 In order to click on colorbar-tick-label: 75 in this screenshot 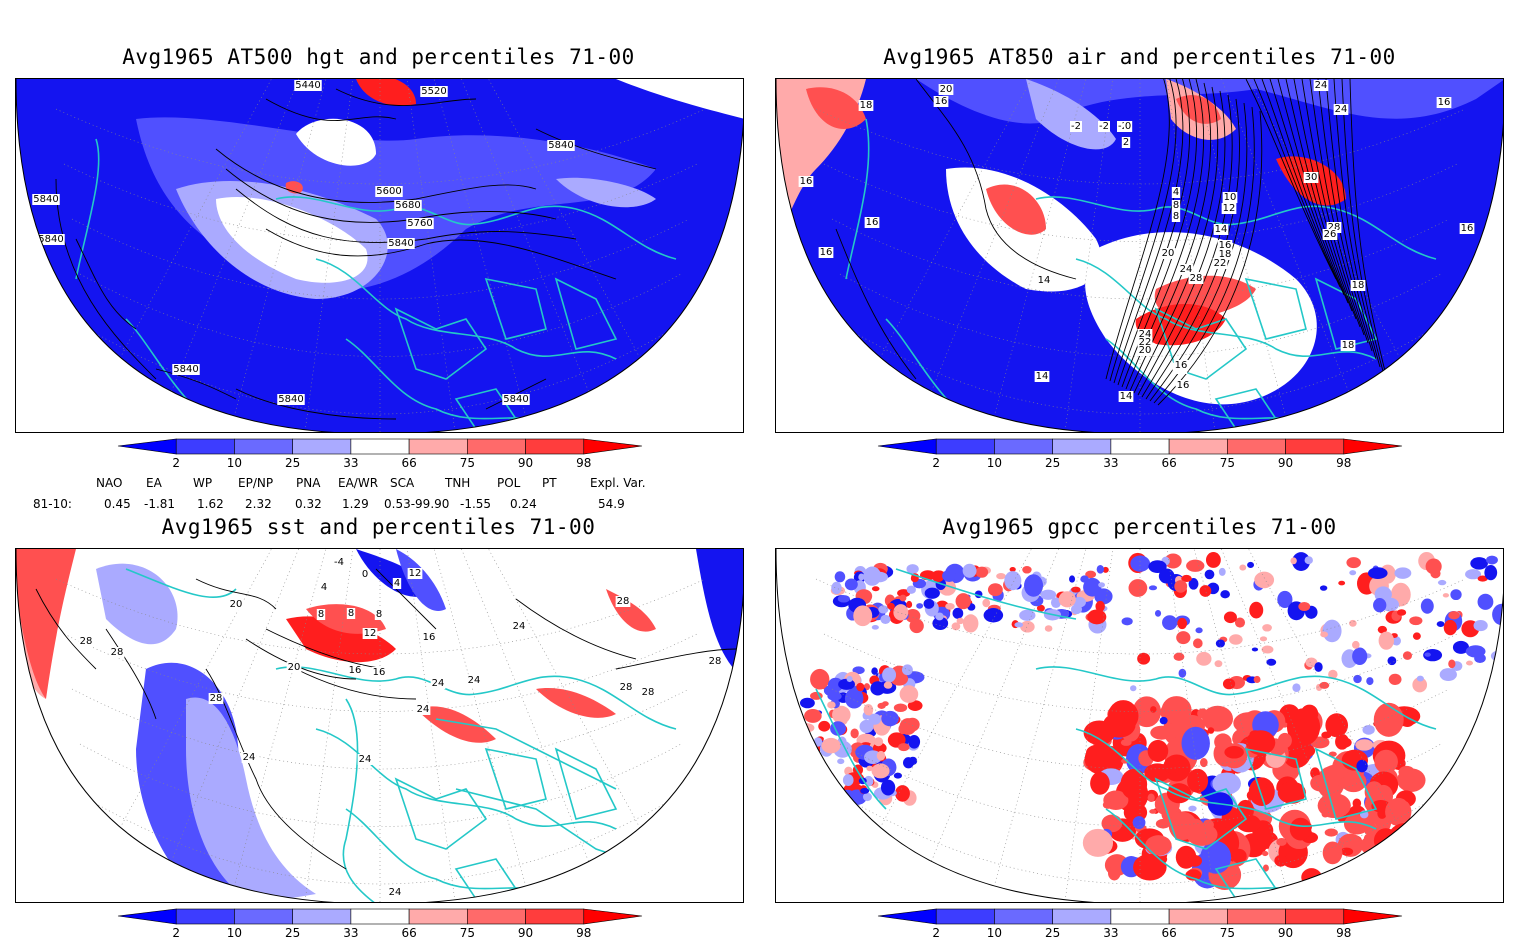, I will do `click(1227, 933)`.